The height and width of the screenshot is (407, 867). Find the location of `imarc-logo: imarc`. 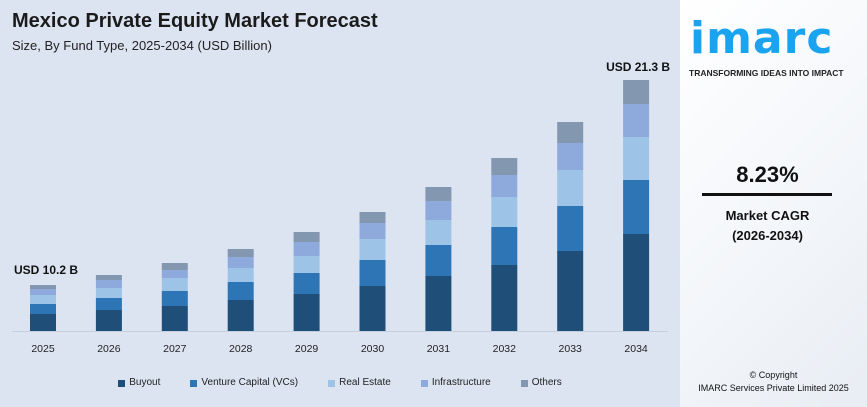

imarc-logo: imarc is located at coordinates (762, 39).